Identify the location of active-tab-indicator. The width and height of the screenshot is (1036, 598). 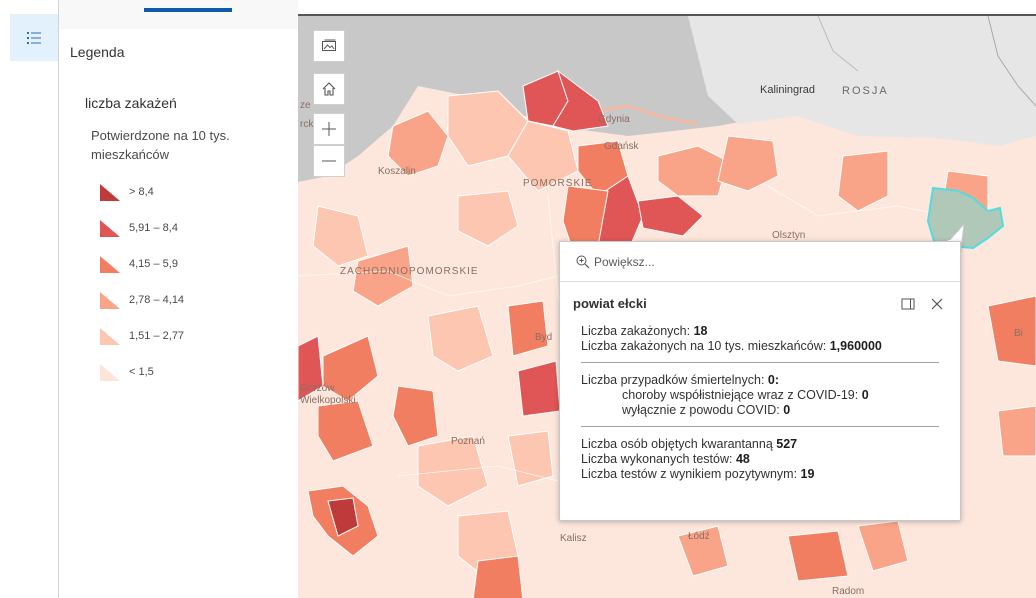
(188, 10).